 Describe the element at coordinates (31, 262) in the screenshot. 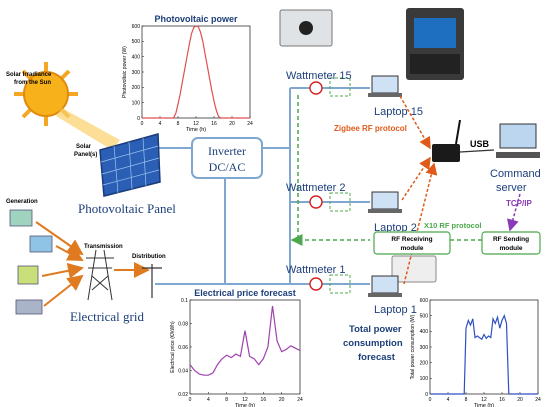

I see `generation-icons` at that location.